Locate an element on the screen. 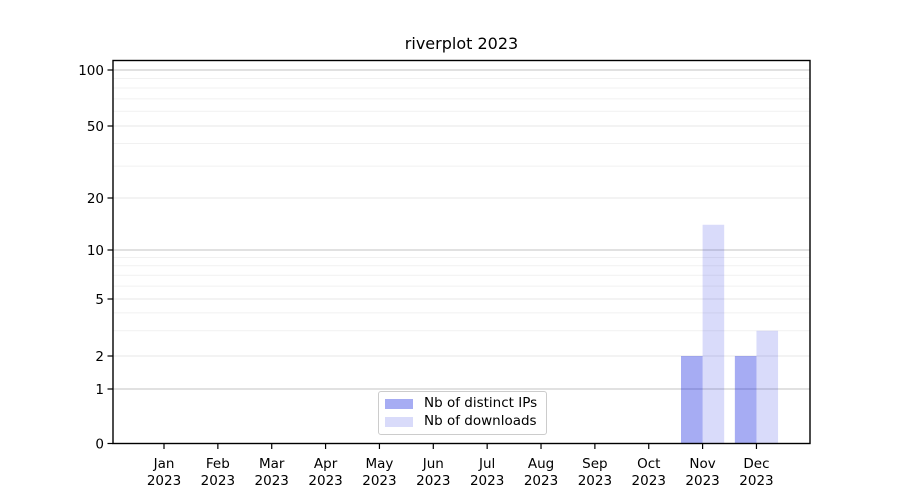  x-tick-label-month: Sep is located at coordinates (594, 464).